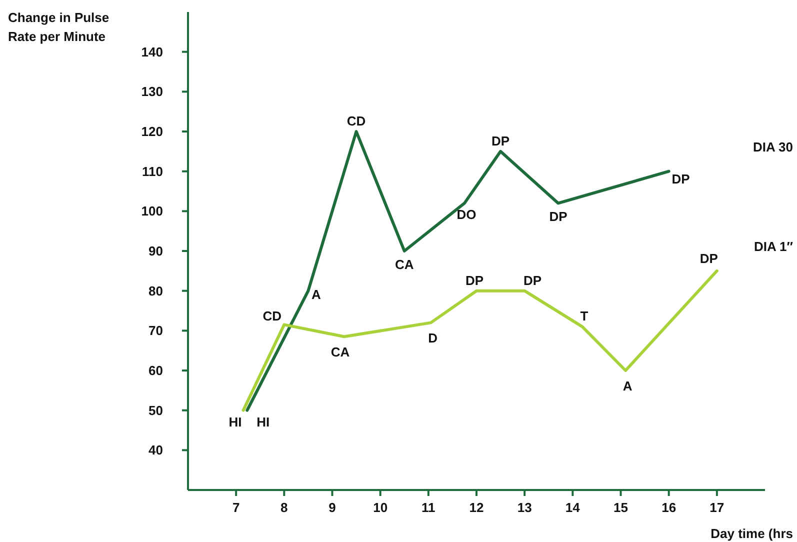 This screenshot has width=797, height=542. I want to click on text: DIA 1″, so click(773, 246).